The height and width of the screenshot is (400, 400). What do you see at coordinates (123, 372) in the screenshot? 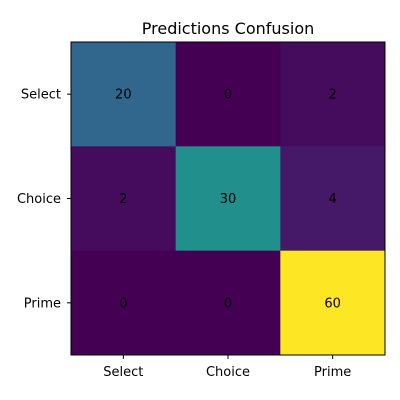
I see `x-tick-label: Select` at bounding box center [123, 372].